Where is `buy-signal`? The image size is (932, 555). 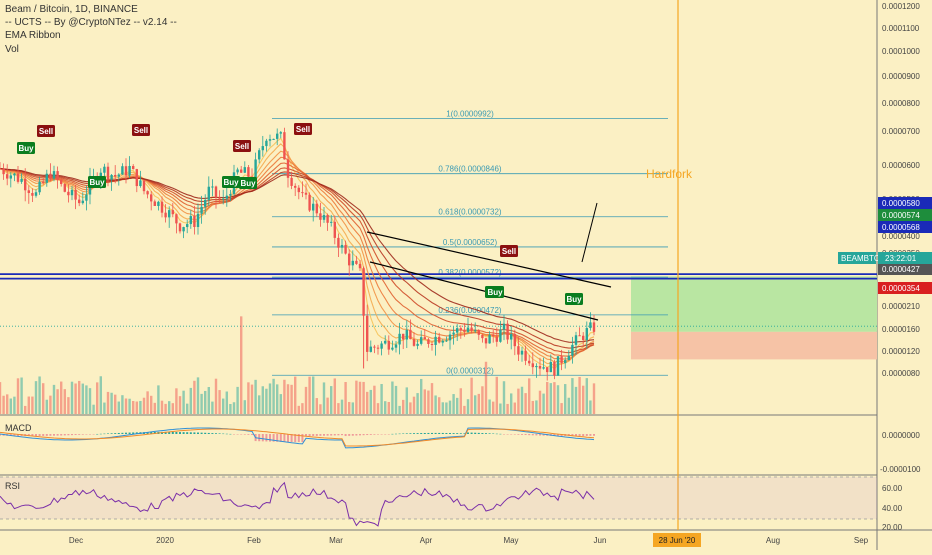
buy-signal is located at coordinates (495, 292).